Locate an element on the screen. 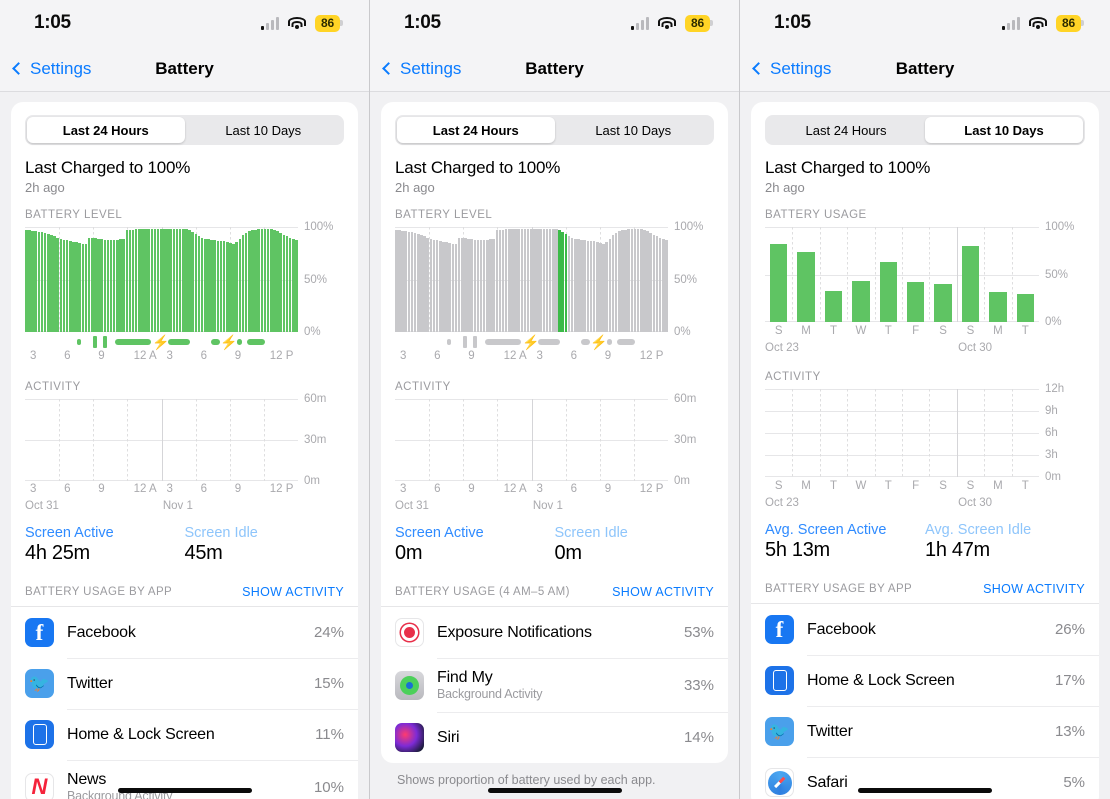 The width and height of the screenshot is (1110, 799). gridlines is located at coordinates (531, 440).